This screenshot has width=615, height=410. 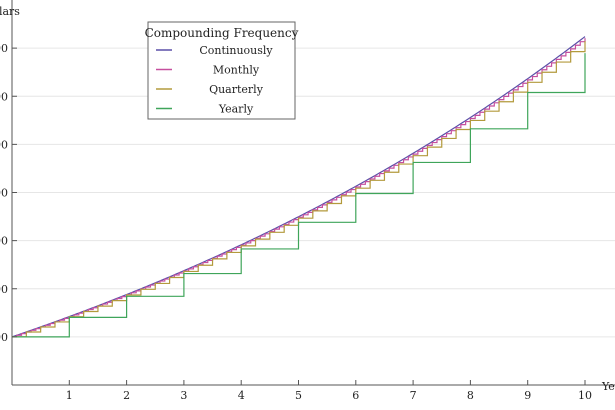 What do you see at coordinates (69, 395) in the screenshot?
I see `x-tick-label-1: 1` at bounding box center [69, 395].